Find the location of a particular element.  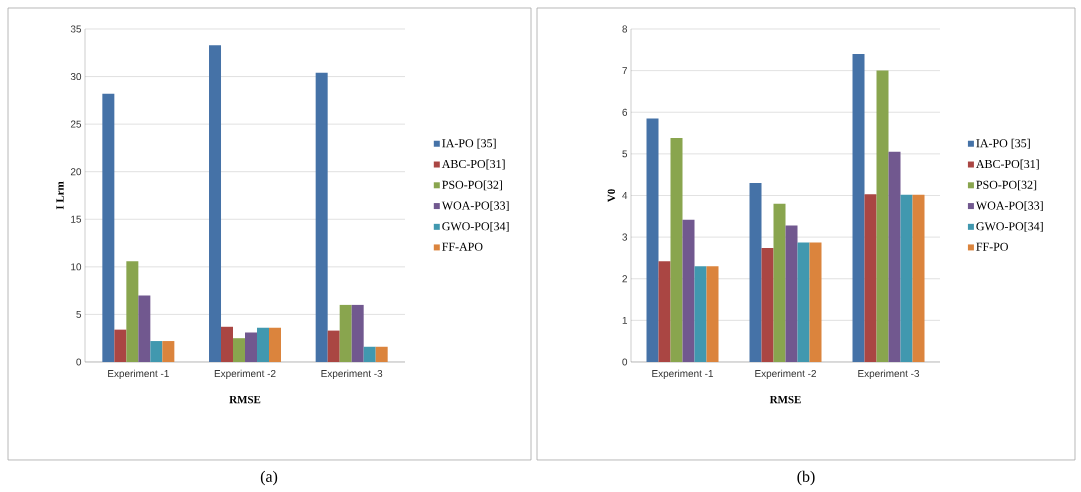

y-tick-label: 20 is located at coordinates (76, 172).